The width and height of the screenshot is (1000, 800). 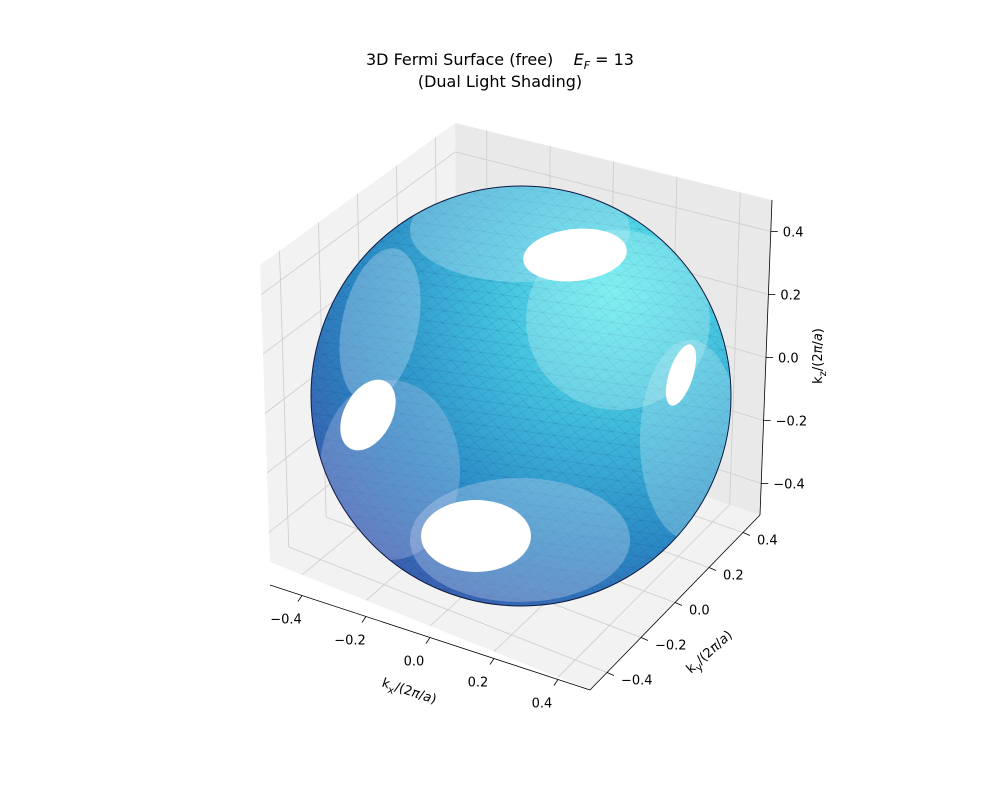 I want to click on z-tick-label: −0.2, so click(x=792, y=422).